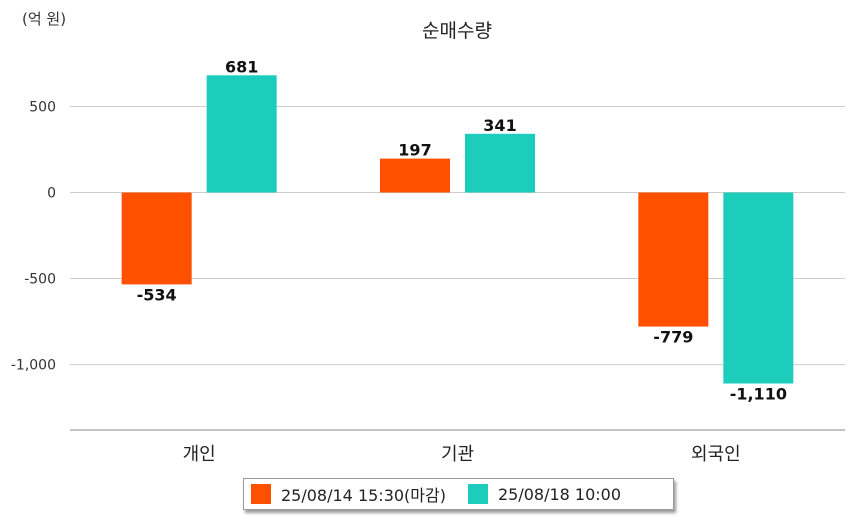 The image size is (854, 520). I want to click on y-tick-label: 0, so click(51, 194).